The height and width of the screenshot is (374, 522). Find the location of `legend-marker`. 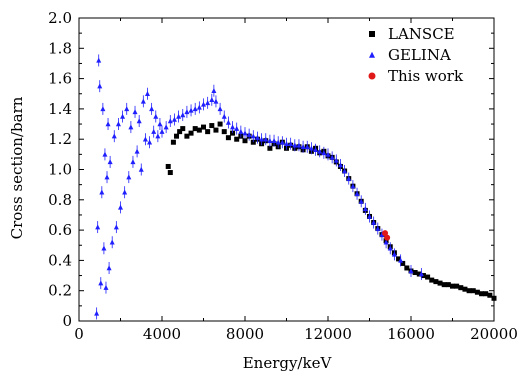

legend-marker is located at coordinates (372, 34).